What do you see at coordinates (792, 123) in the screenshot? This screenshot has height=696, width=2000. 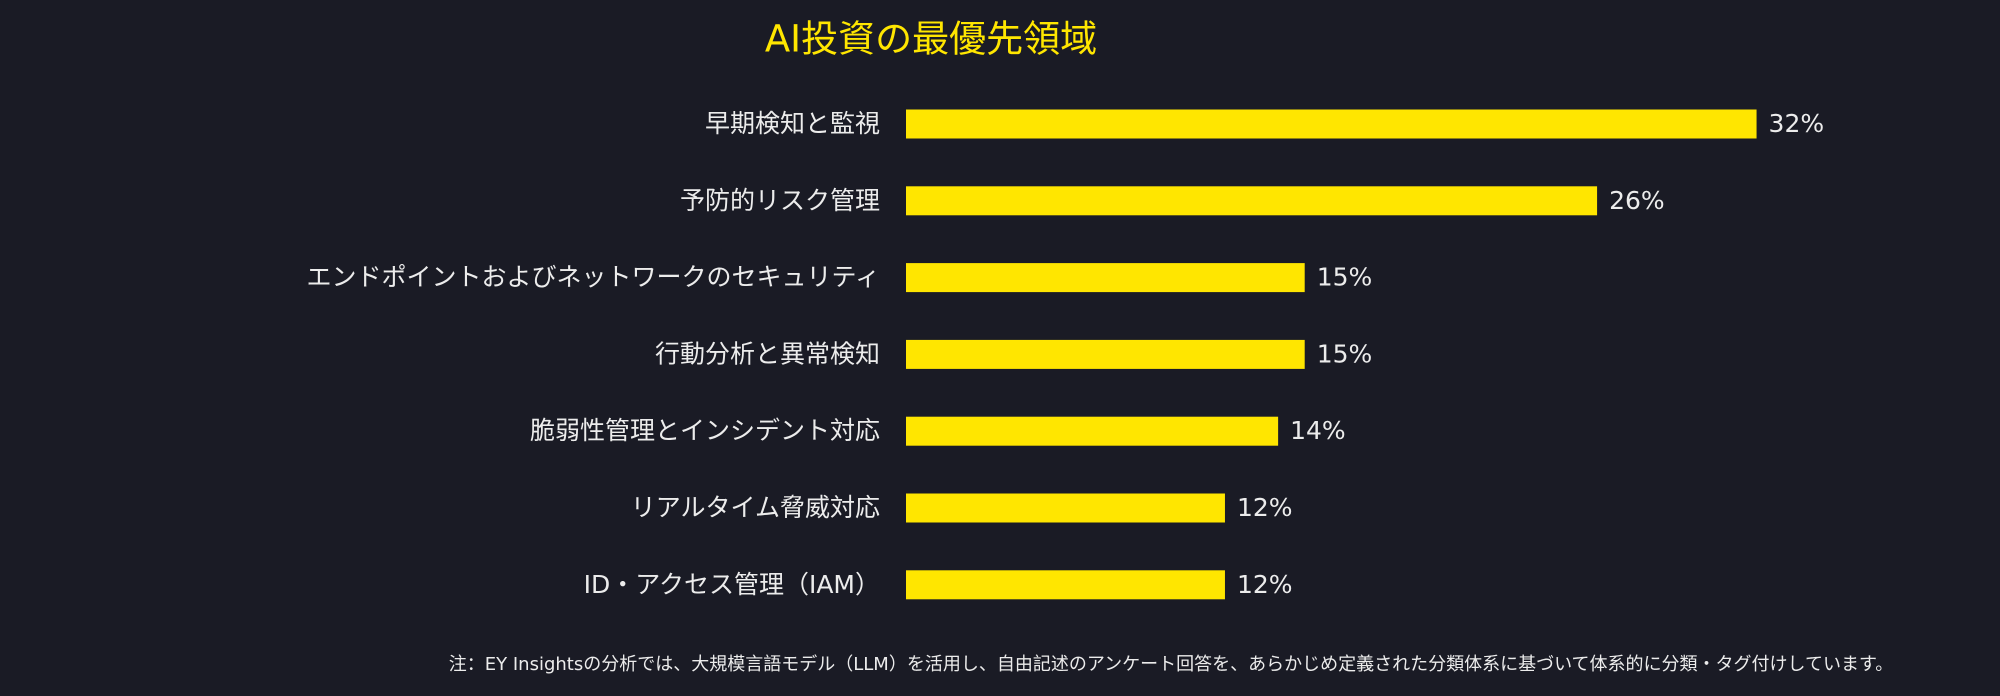 I see `category-label: 早期検知と監視` at bounding box center [792, 123].